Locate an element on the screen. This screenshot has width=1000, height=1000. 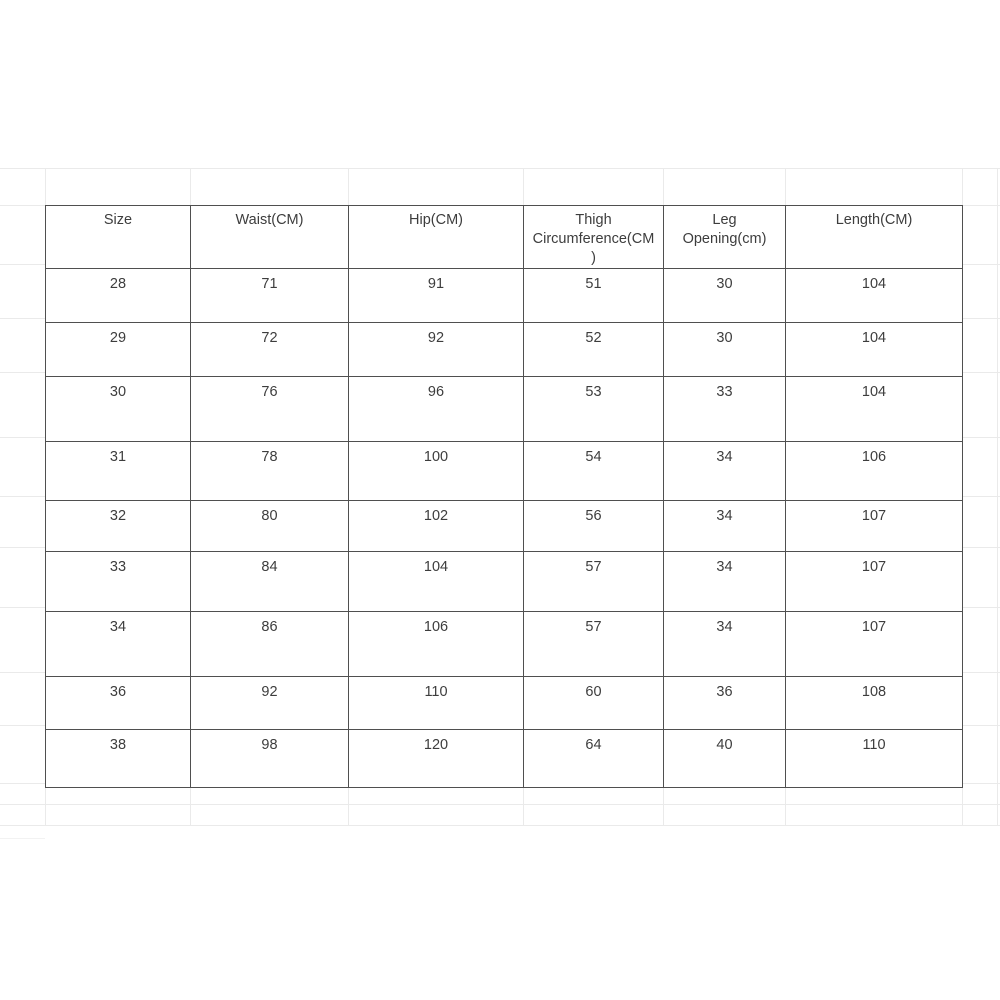
cell-thigh-circumference: 56 is located at coordinates (593, 526).